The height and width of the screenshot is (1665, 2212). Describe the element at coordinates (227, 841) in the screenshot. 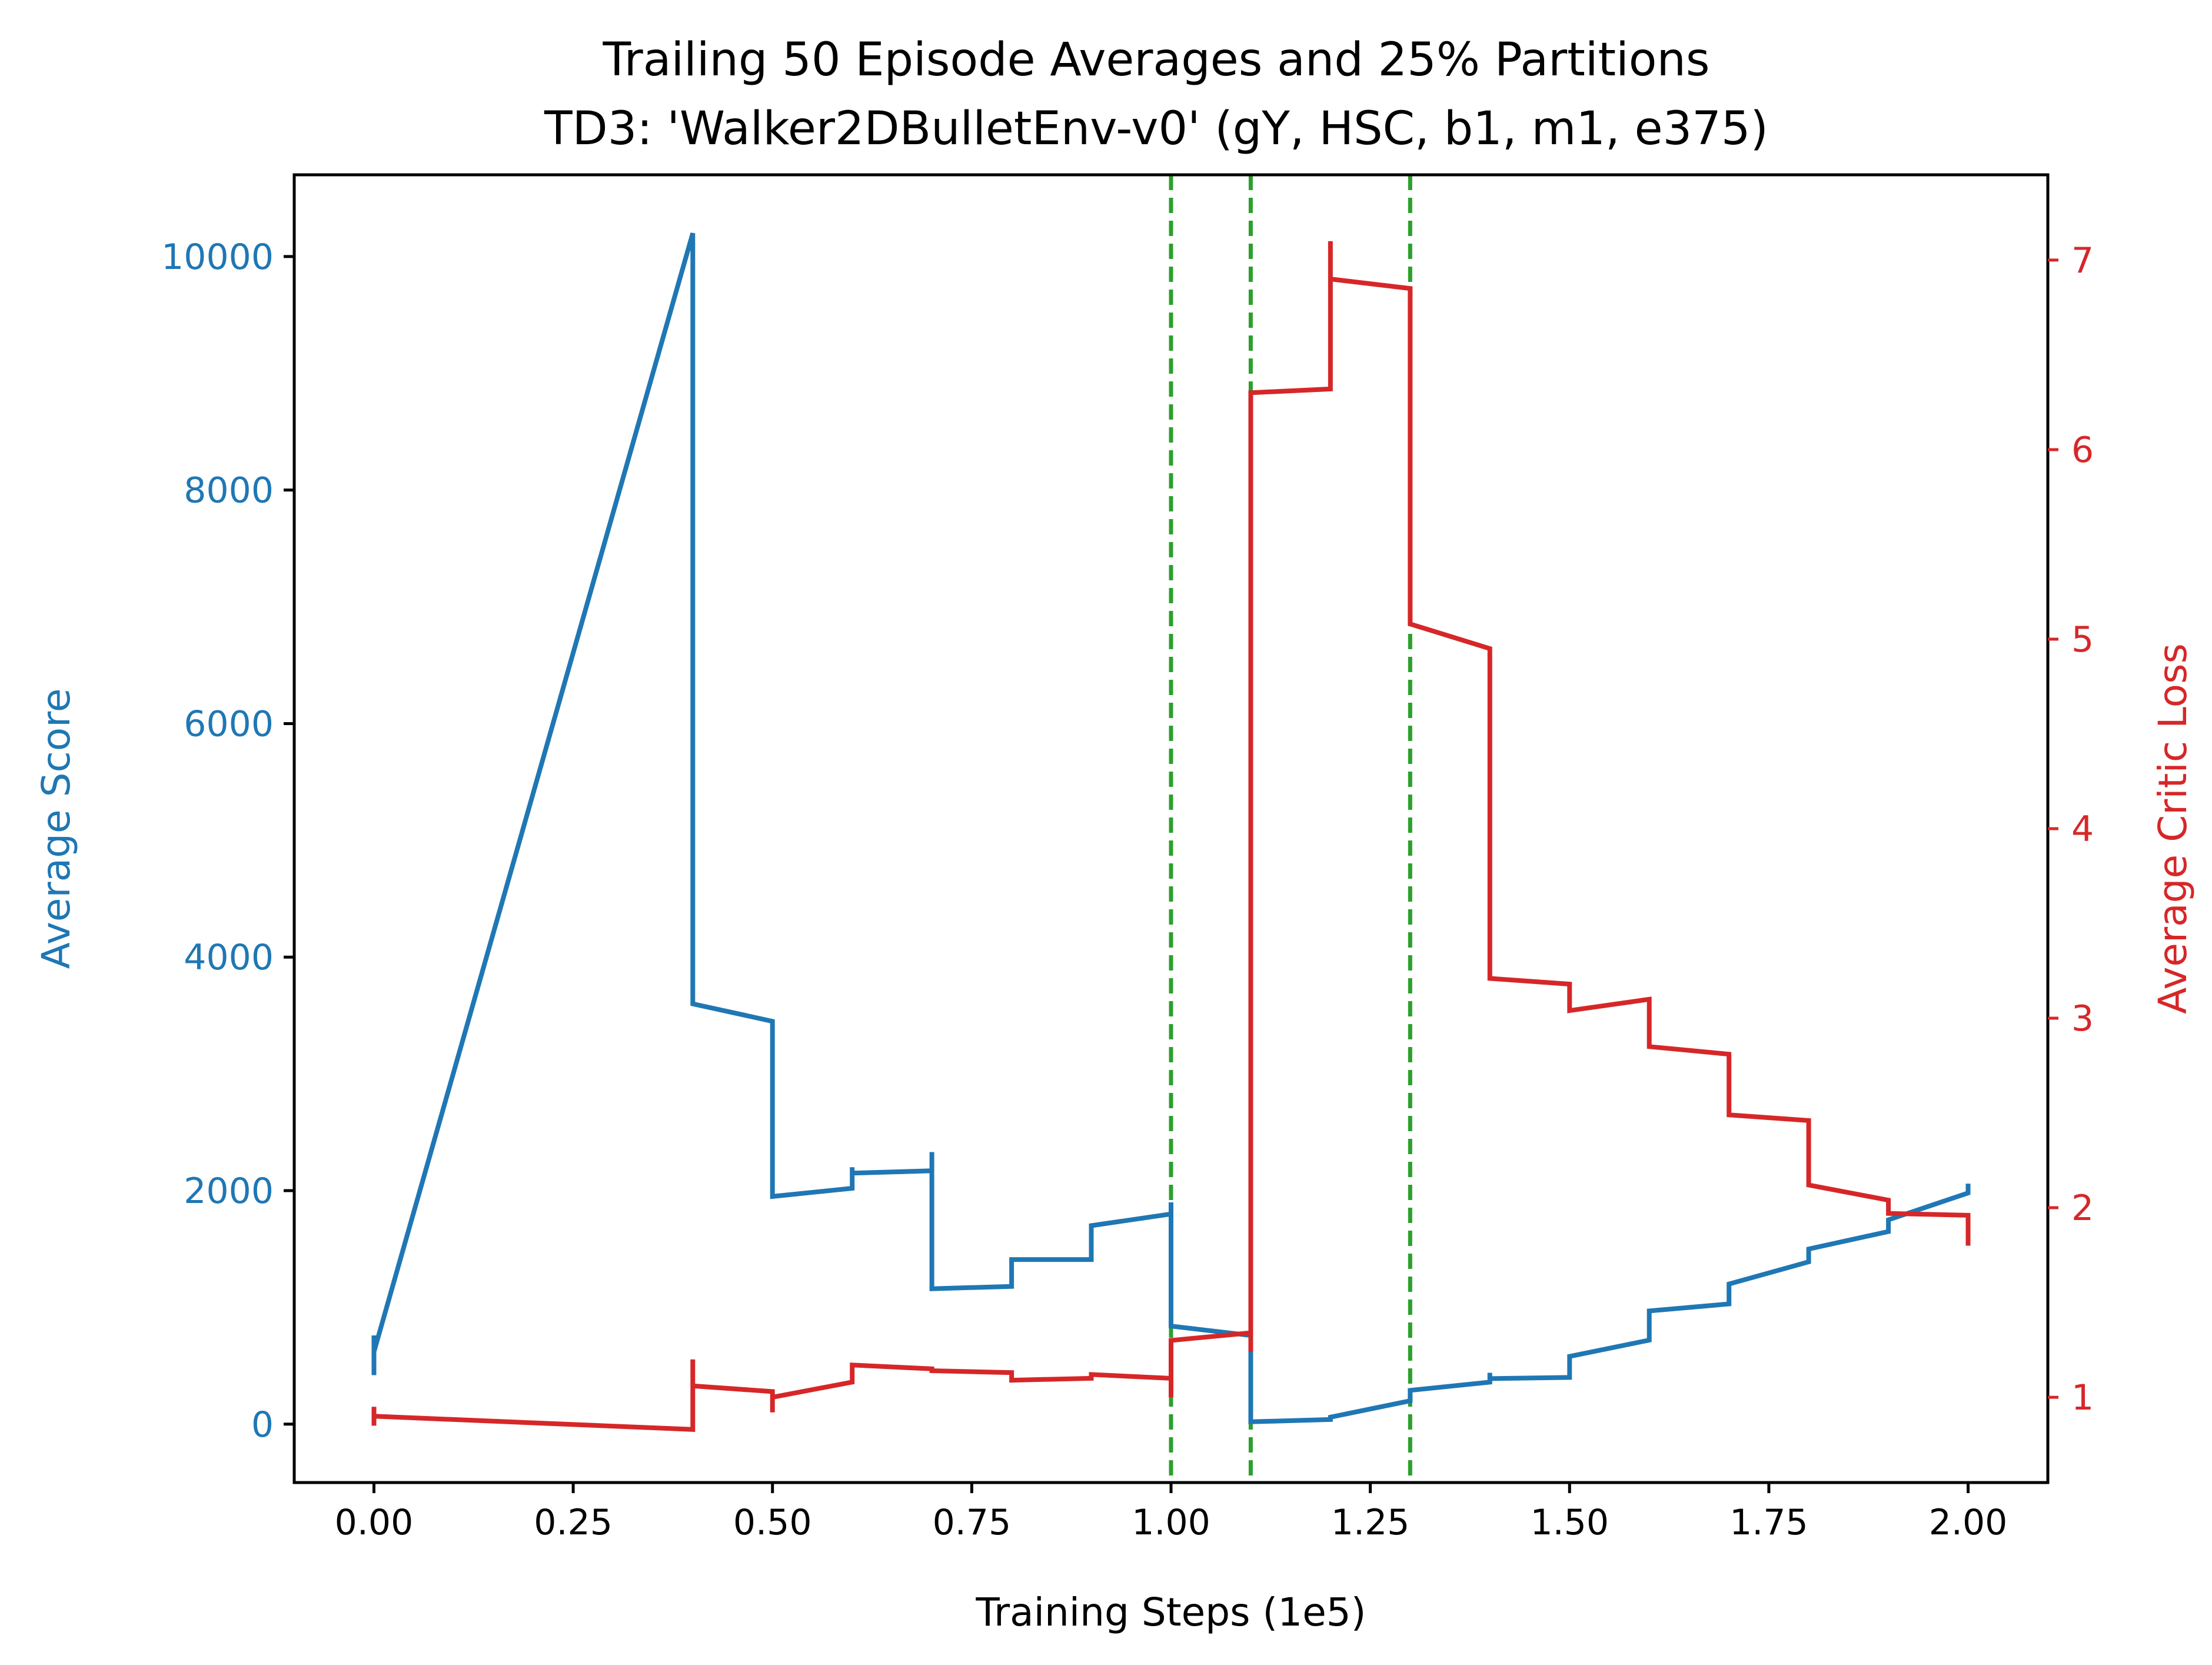

I see `left-axis-ticks: 0 2000 4000 6000 8000 10000` at that location.